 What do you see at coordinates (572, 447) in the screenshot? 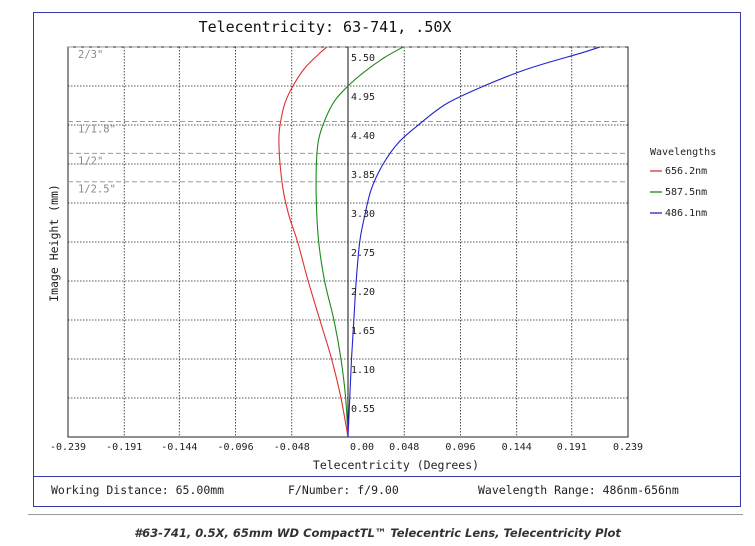
I see `x-tick-label: 0.191` at bounding box center [572, 447].